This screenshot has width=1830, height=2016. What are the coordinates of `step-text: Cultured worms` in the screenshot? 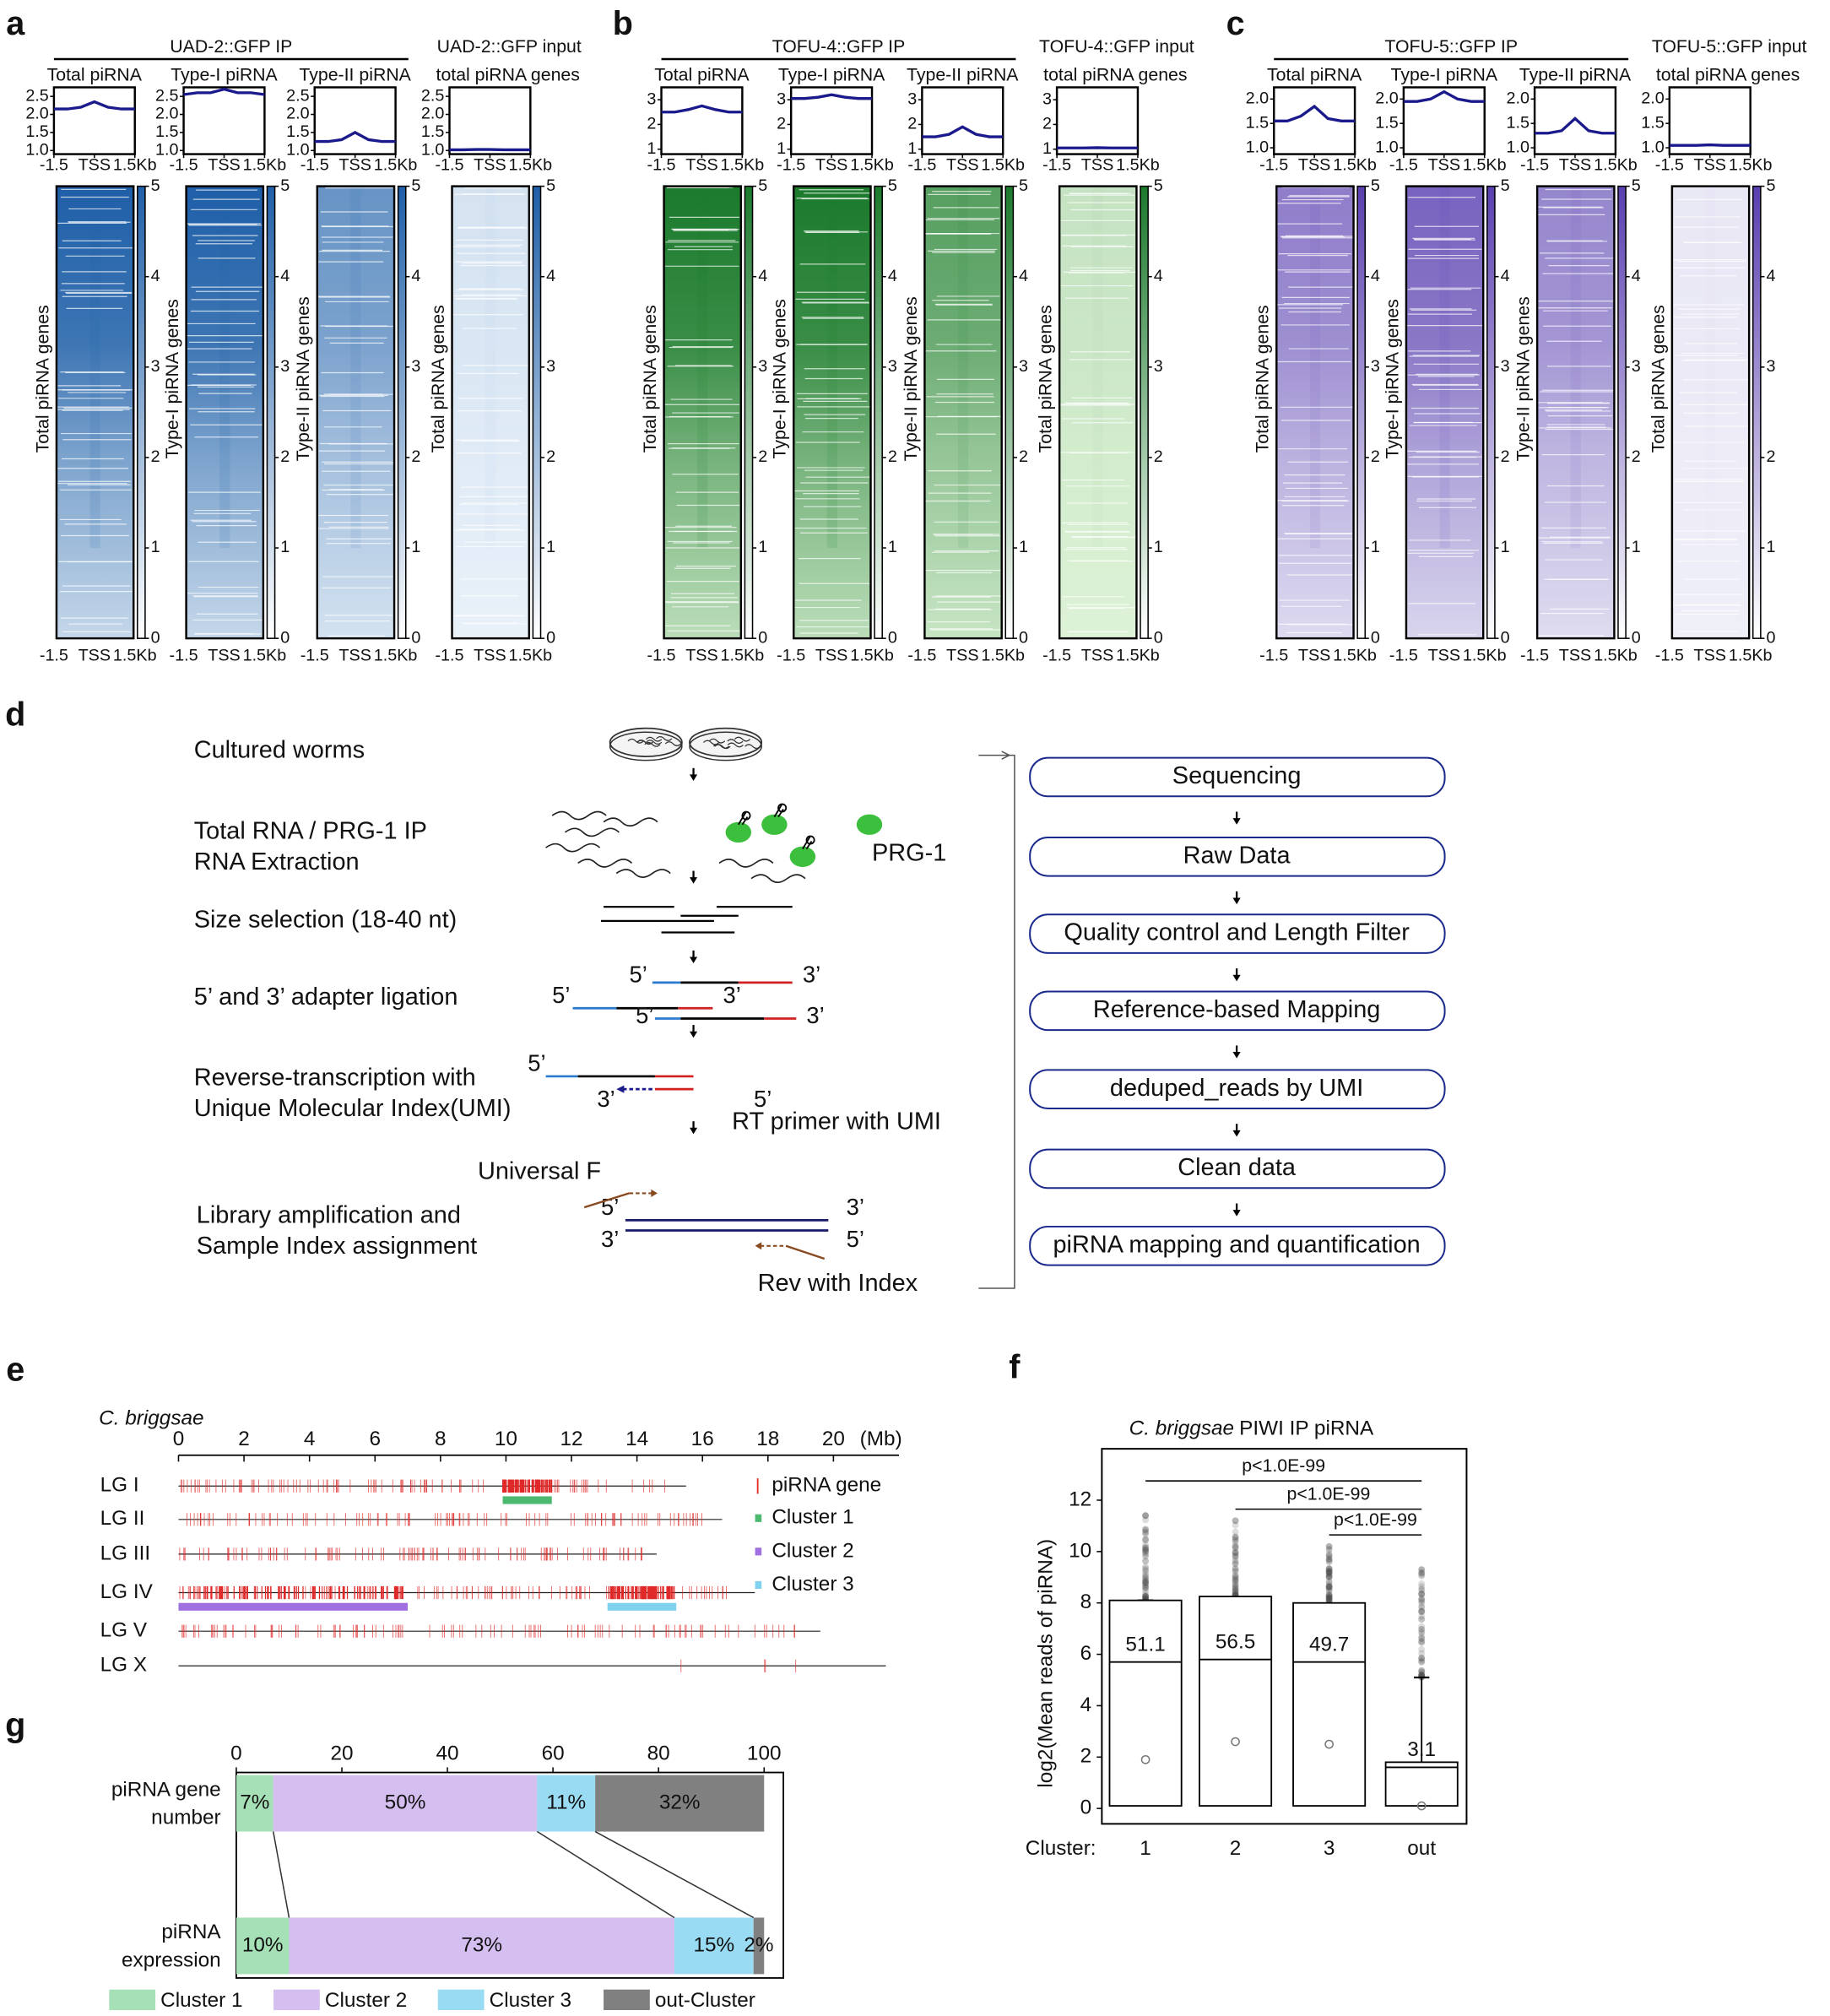 It's located at (279, 750).